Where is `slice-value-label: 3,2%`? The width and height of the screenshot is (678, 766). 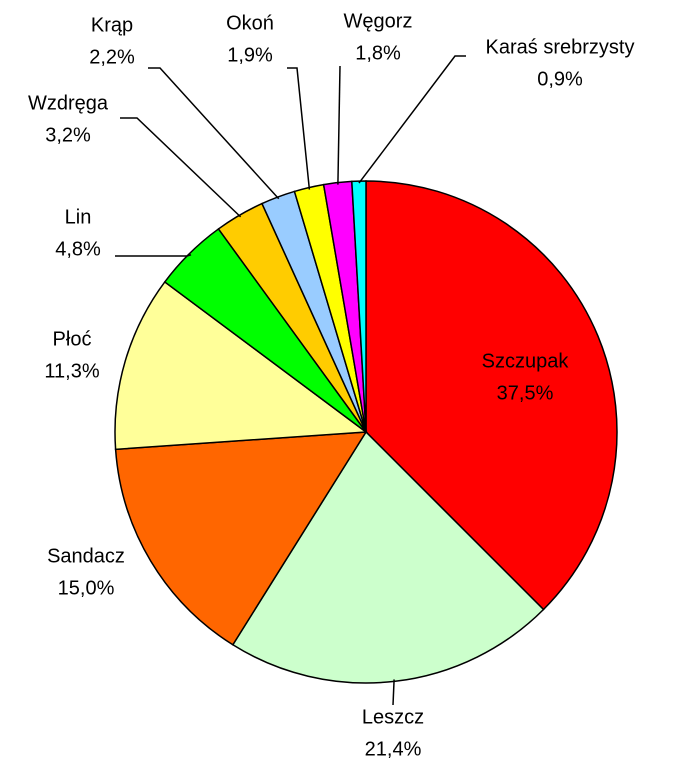 slice-value-label: 3,2% is located at coordinates (68, 135).